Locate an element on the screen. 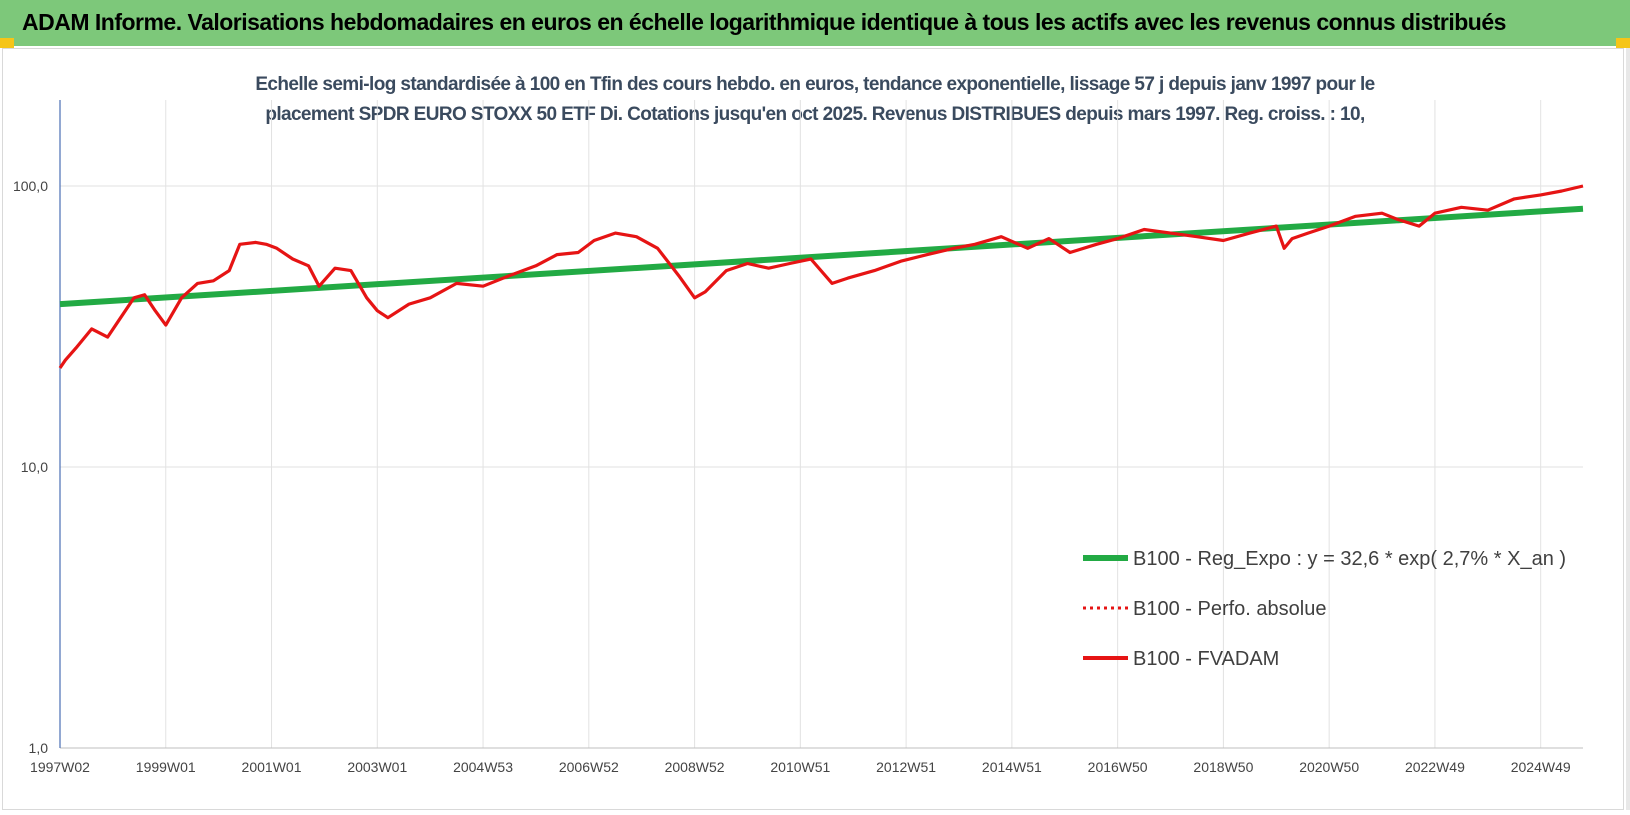  x-tick-label: 2024W49 is located at coordinates (1541, 767).